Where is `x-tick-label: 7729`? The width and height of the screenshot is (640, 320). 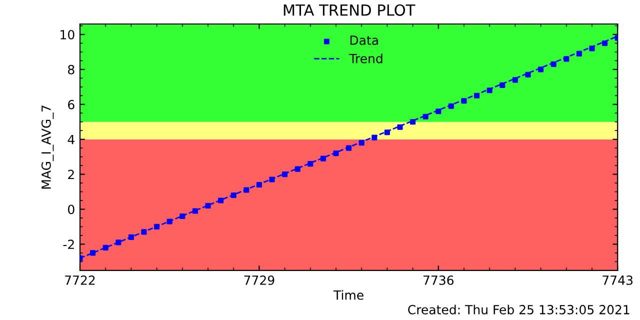
x-tick-label: 7729 is located at coordinates (259, 280).